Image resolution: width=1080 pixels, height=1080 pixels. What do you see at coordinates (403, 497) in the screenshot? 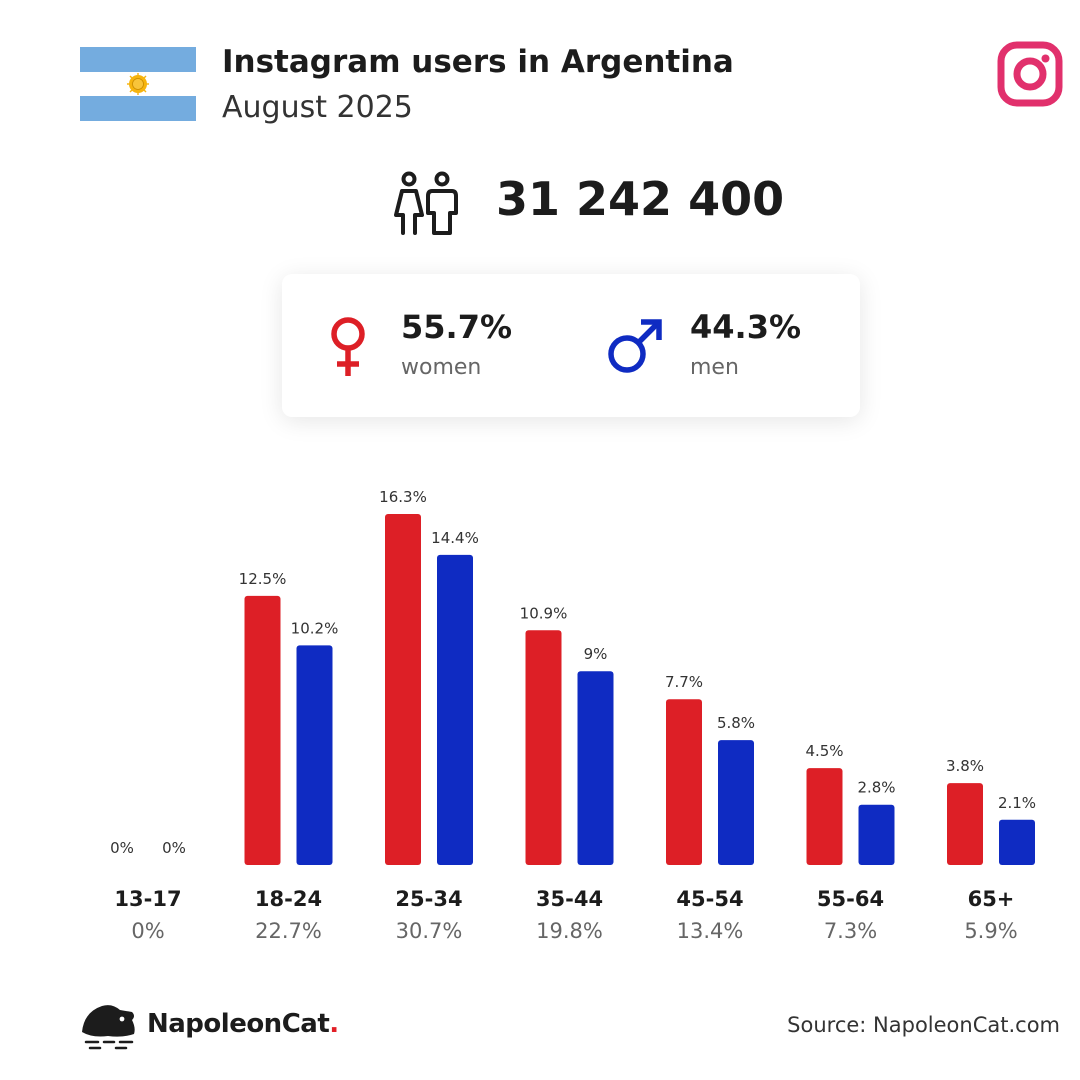
I see `bar-value-label: 16.3%` at bounding box center [403, 497].